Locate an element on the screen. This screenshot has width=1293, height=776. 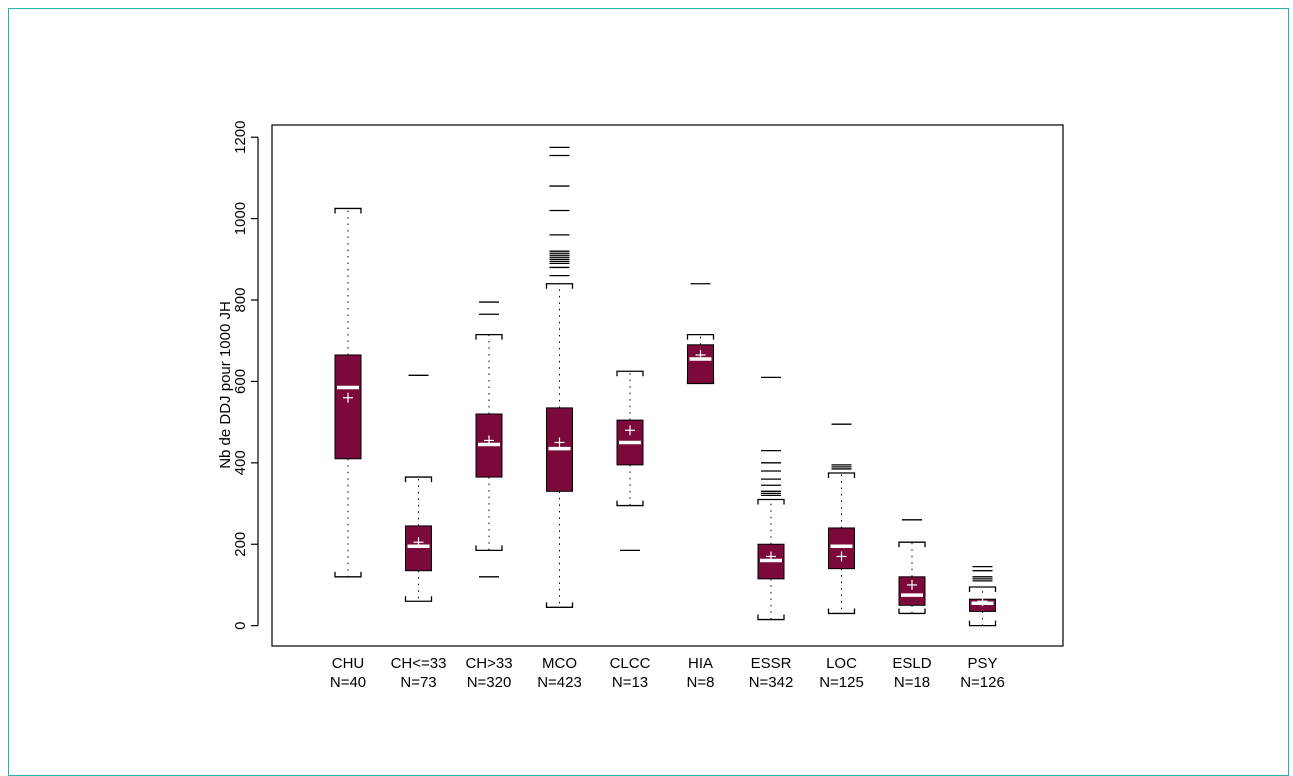
box-CH>33 is located at coordinates (489, 439).